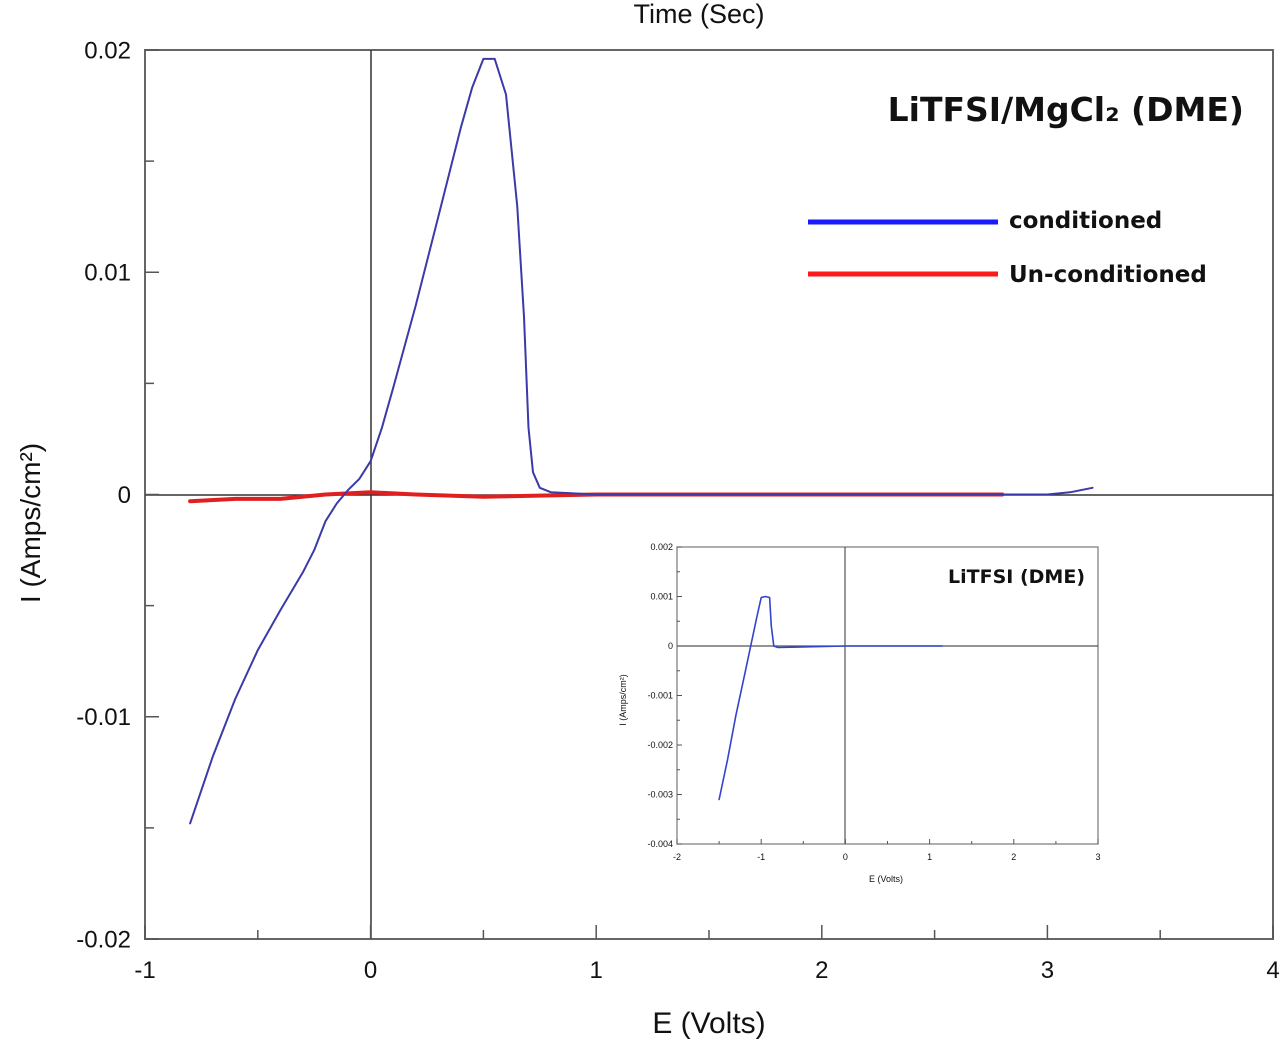 The width and height of the screenshot is (1280, 1042). What do you see at coordinates (698, 14) in the screenshot?
I see `top-axis-label: Time (Sec)` at bounding box center [698, 14].